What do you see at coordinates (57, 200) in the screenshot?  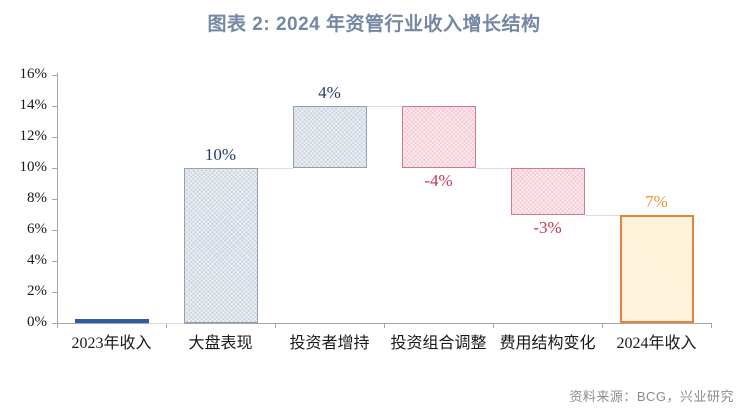 I see `y-axis-line` at bounding box center [57, 200].